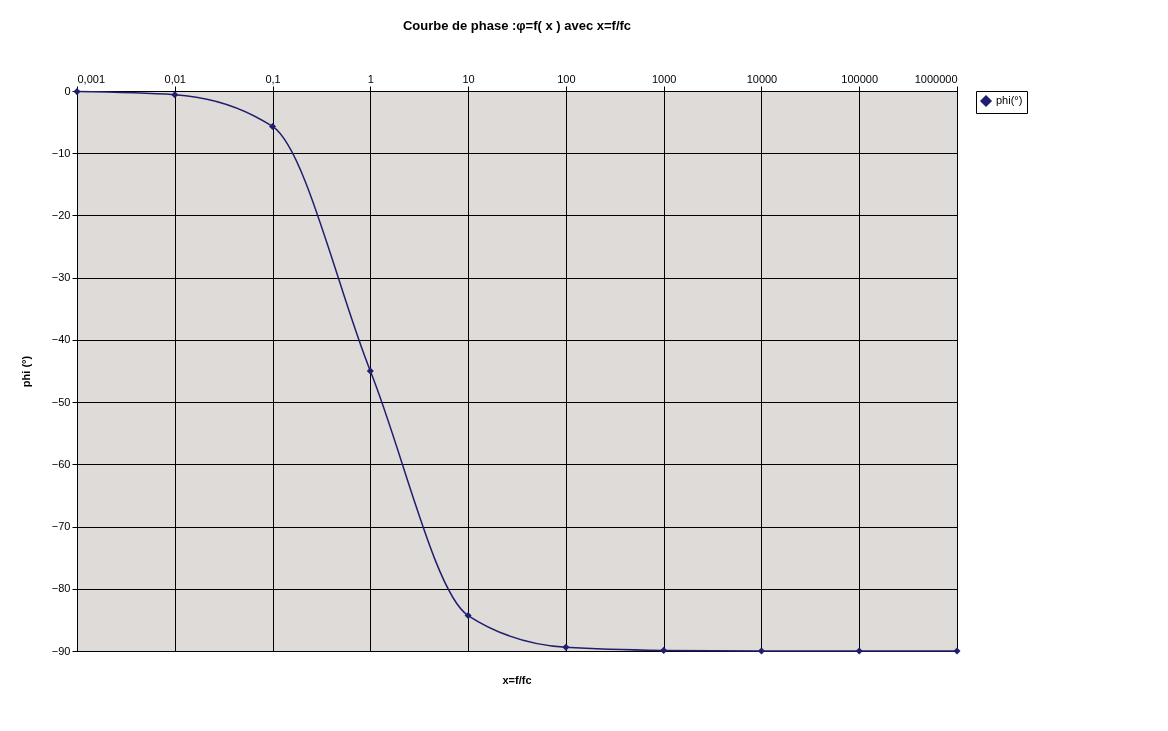  What do you see at coordinates (936, 78) in the screenshot?
I see `x-tick-label: 1000000` at bounding box center [936, 78].